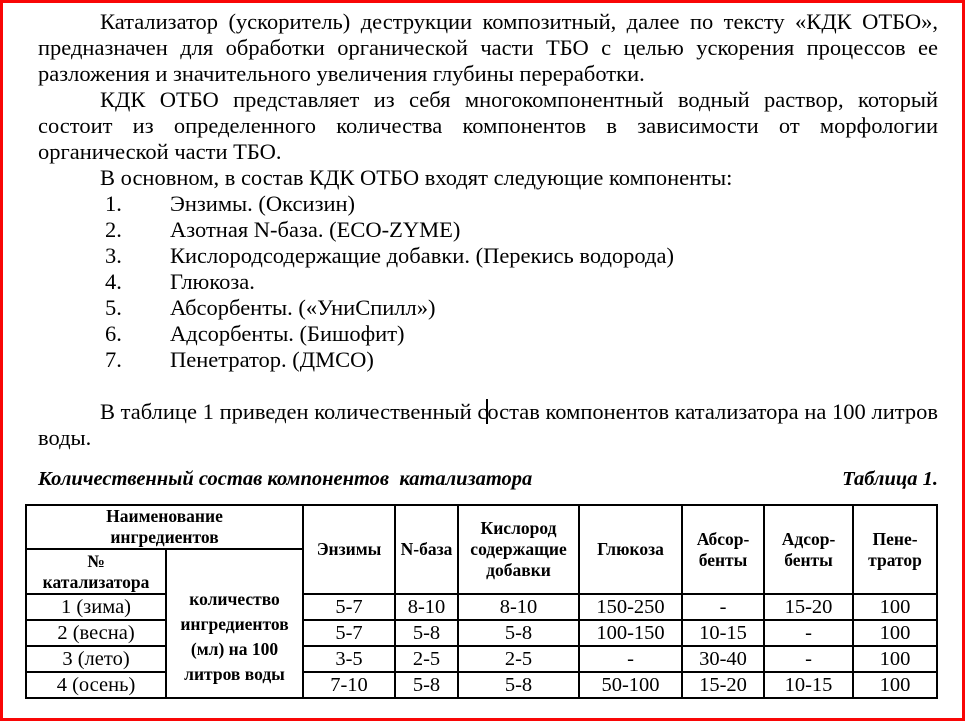  Describe the element at coordinates (631, 633) in the screenshot. I see `cell-value: 100-150` at that location.